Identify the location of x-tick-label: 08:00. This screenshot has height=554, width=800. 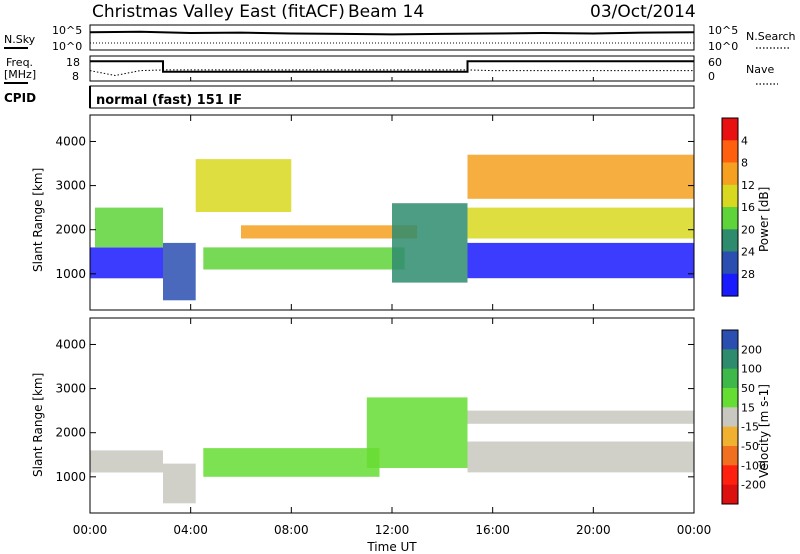
(291, 530).